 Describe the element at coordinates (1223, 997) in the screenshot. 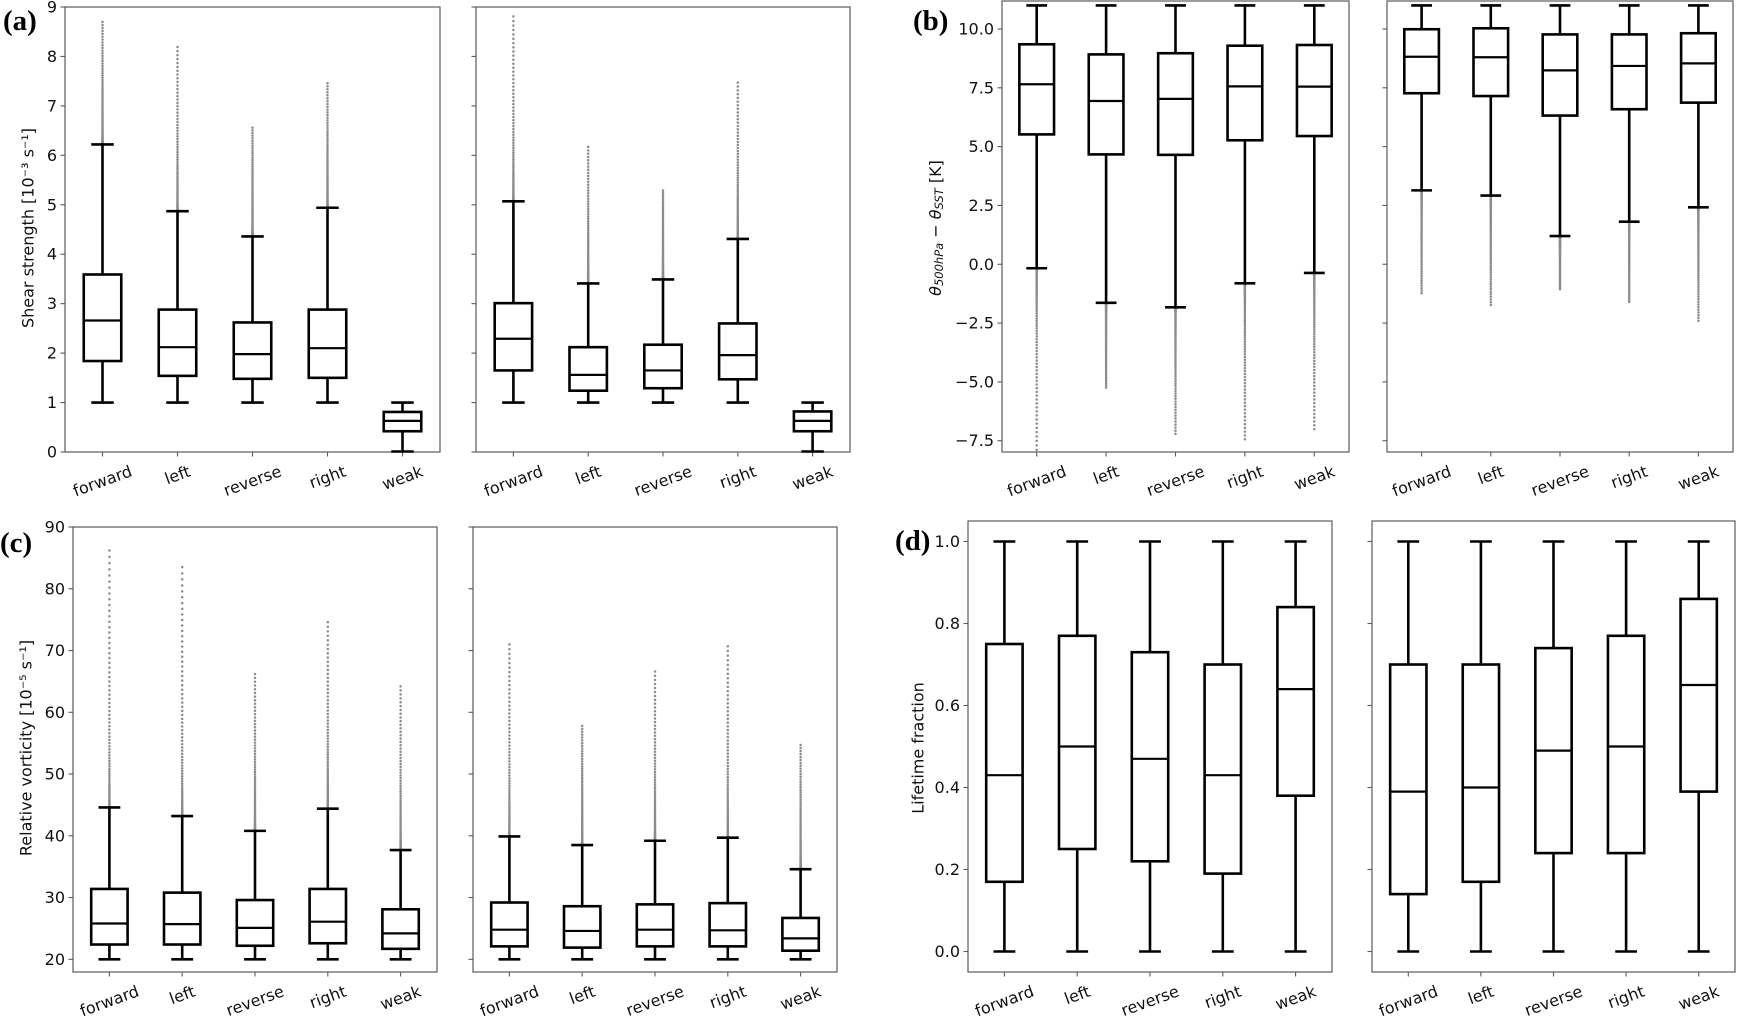

I see `x-tick-label: right` at that location.